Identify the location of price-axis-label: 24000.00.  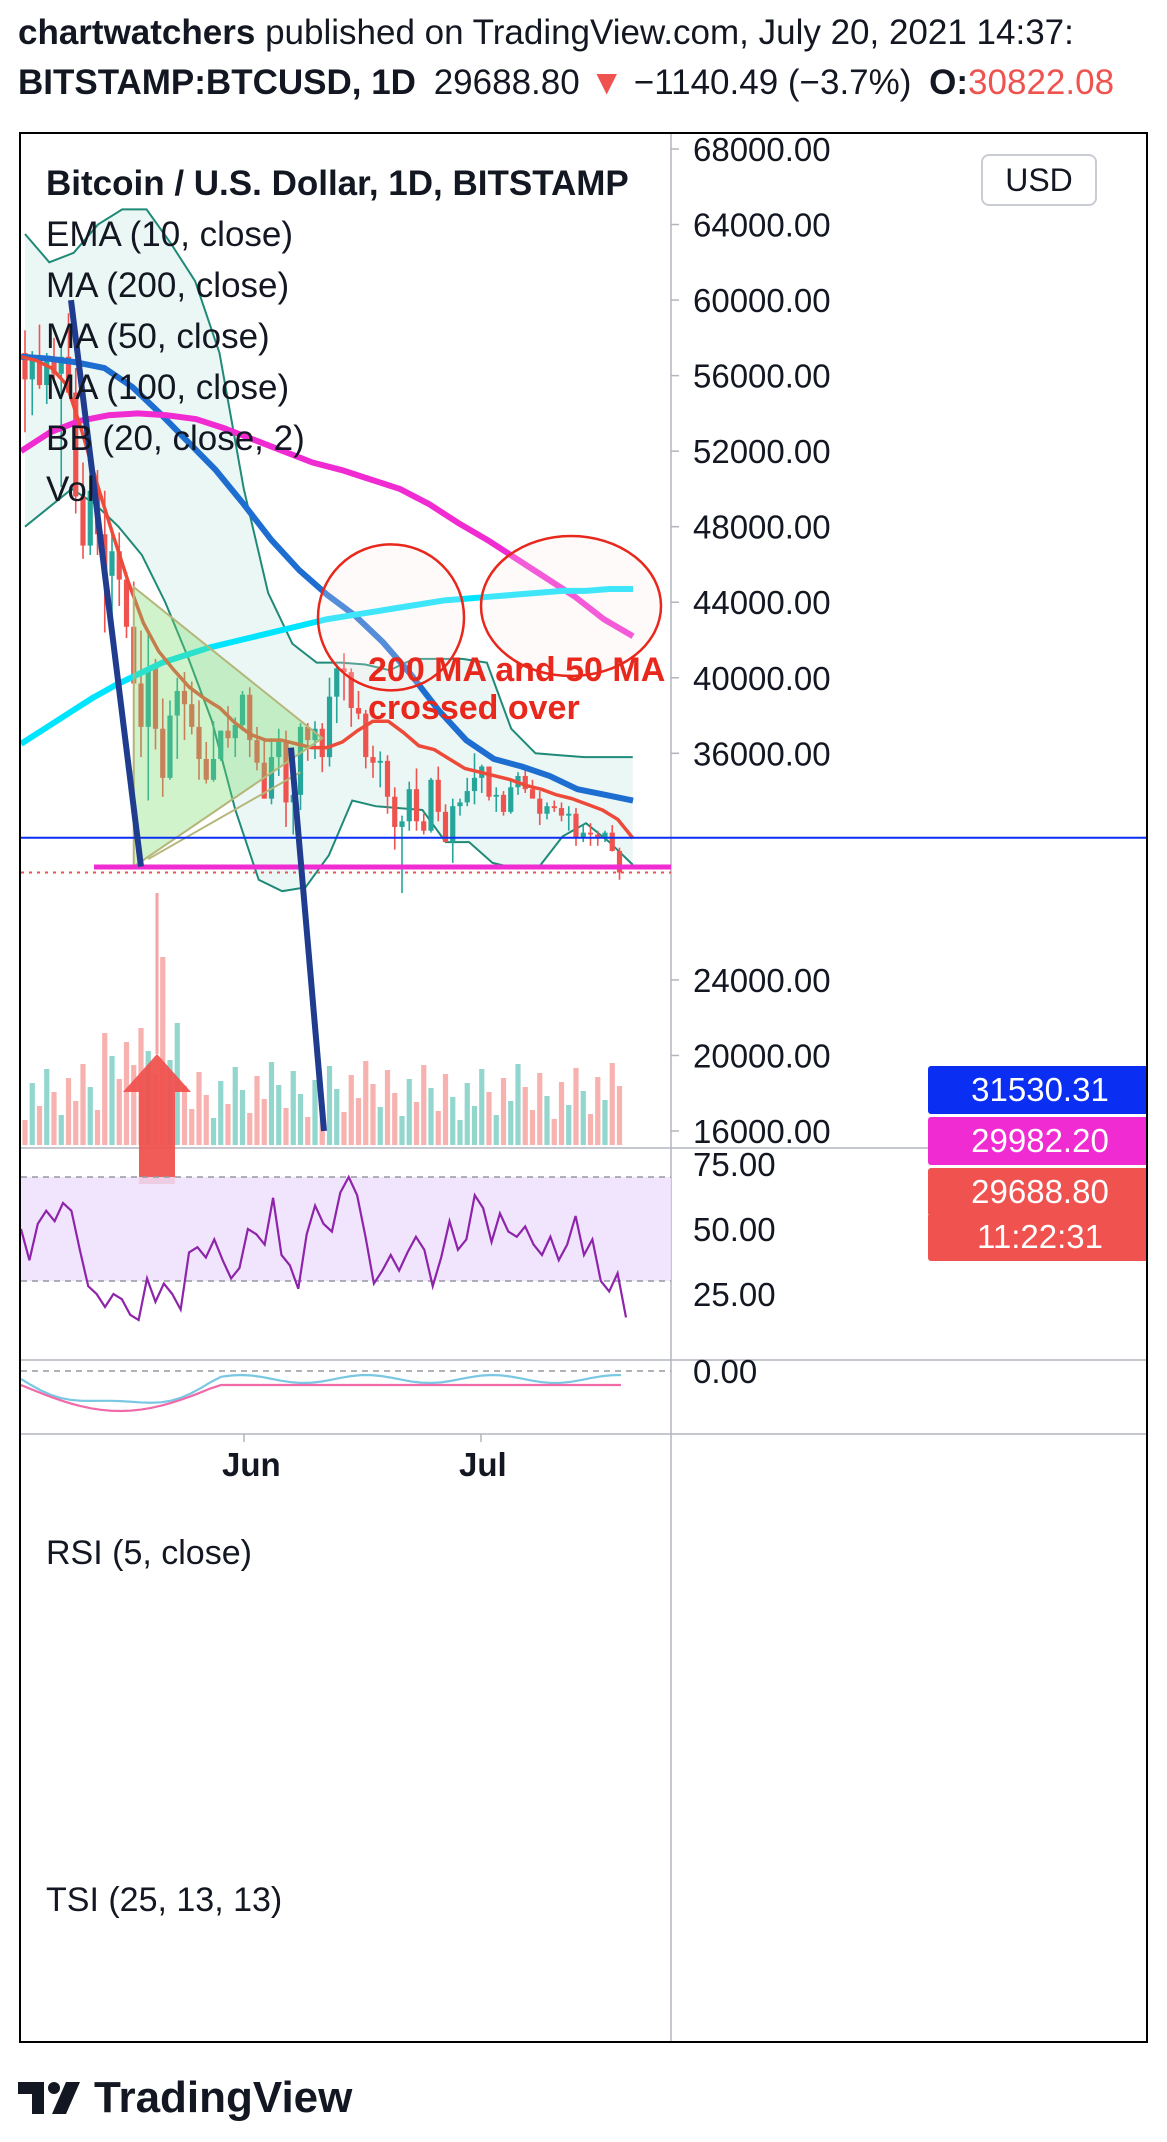
(762, 980).